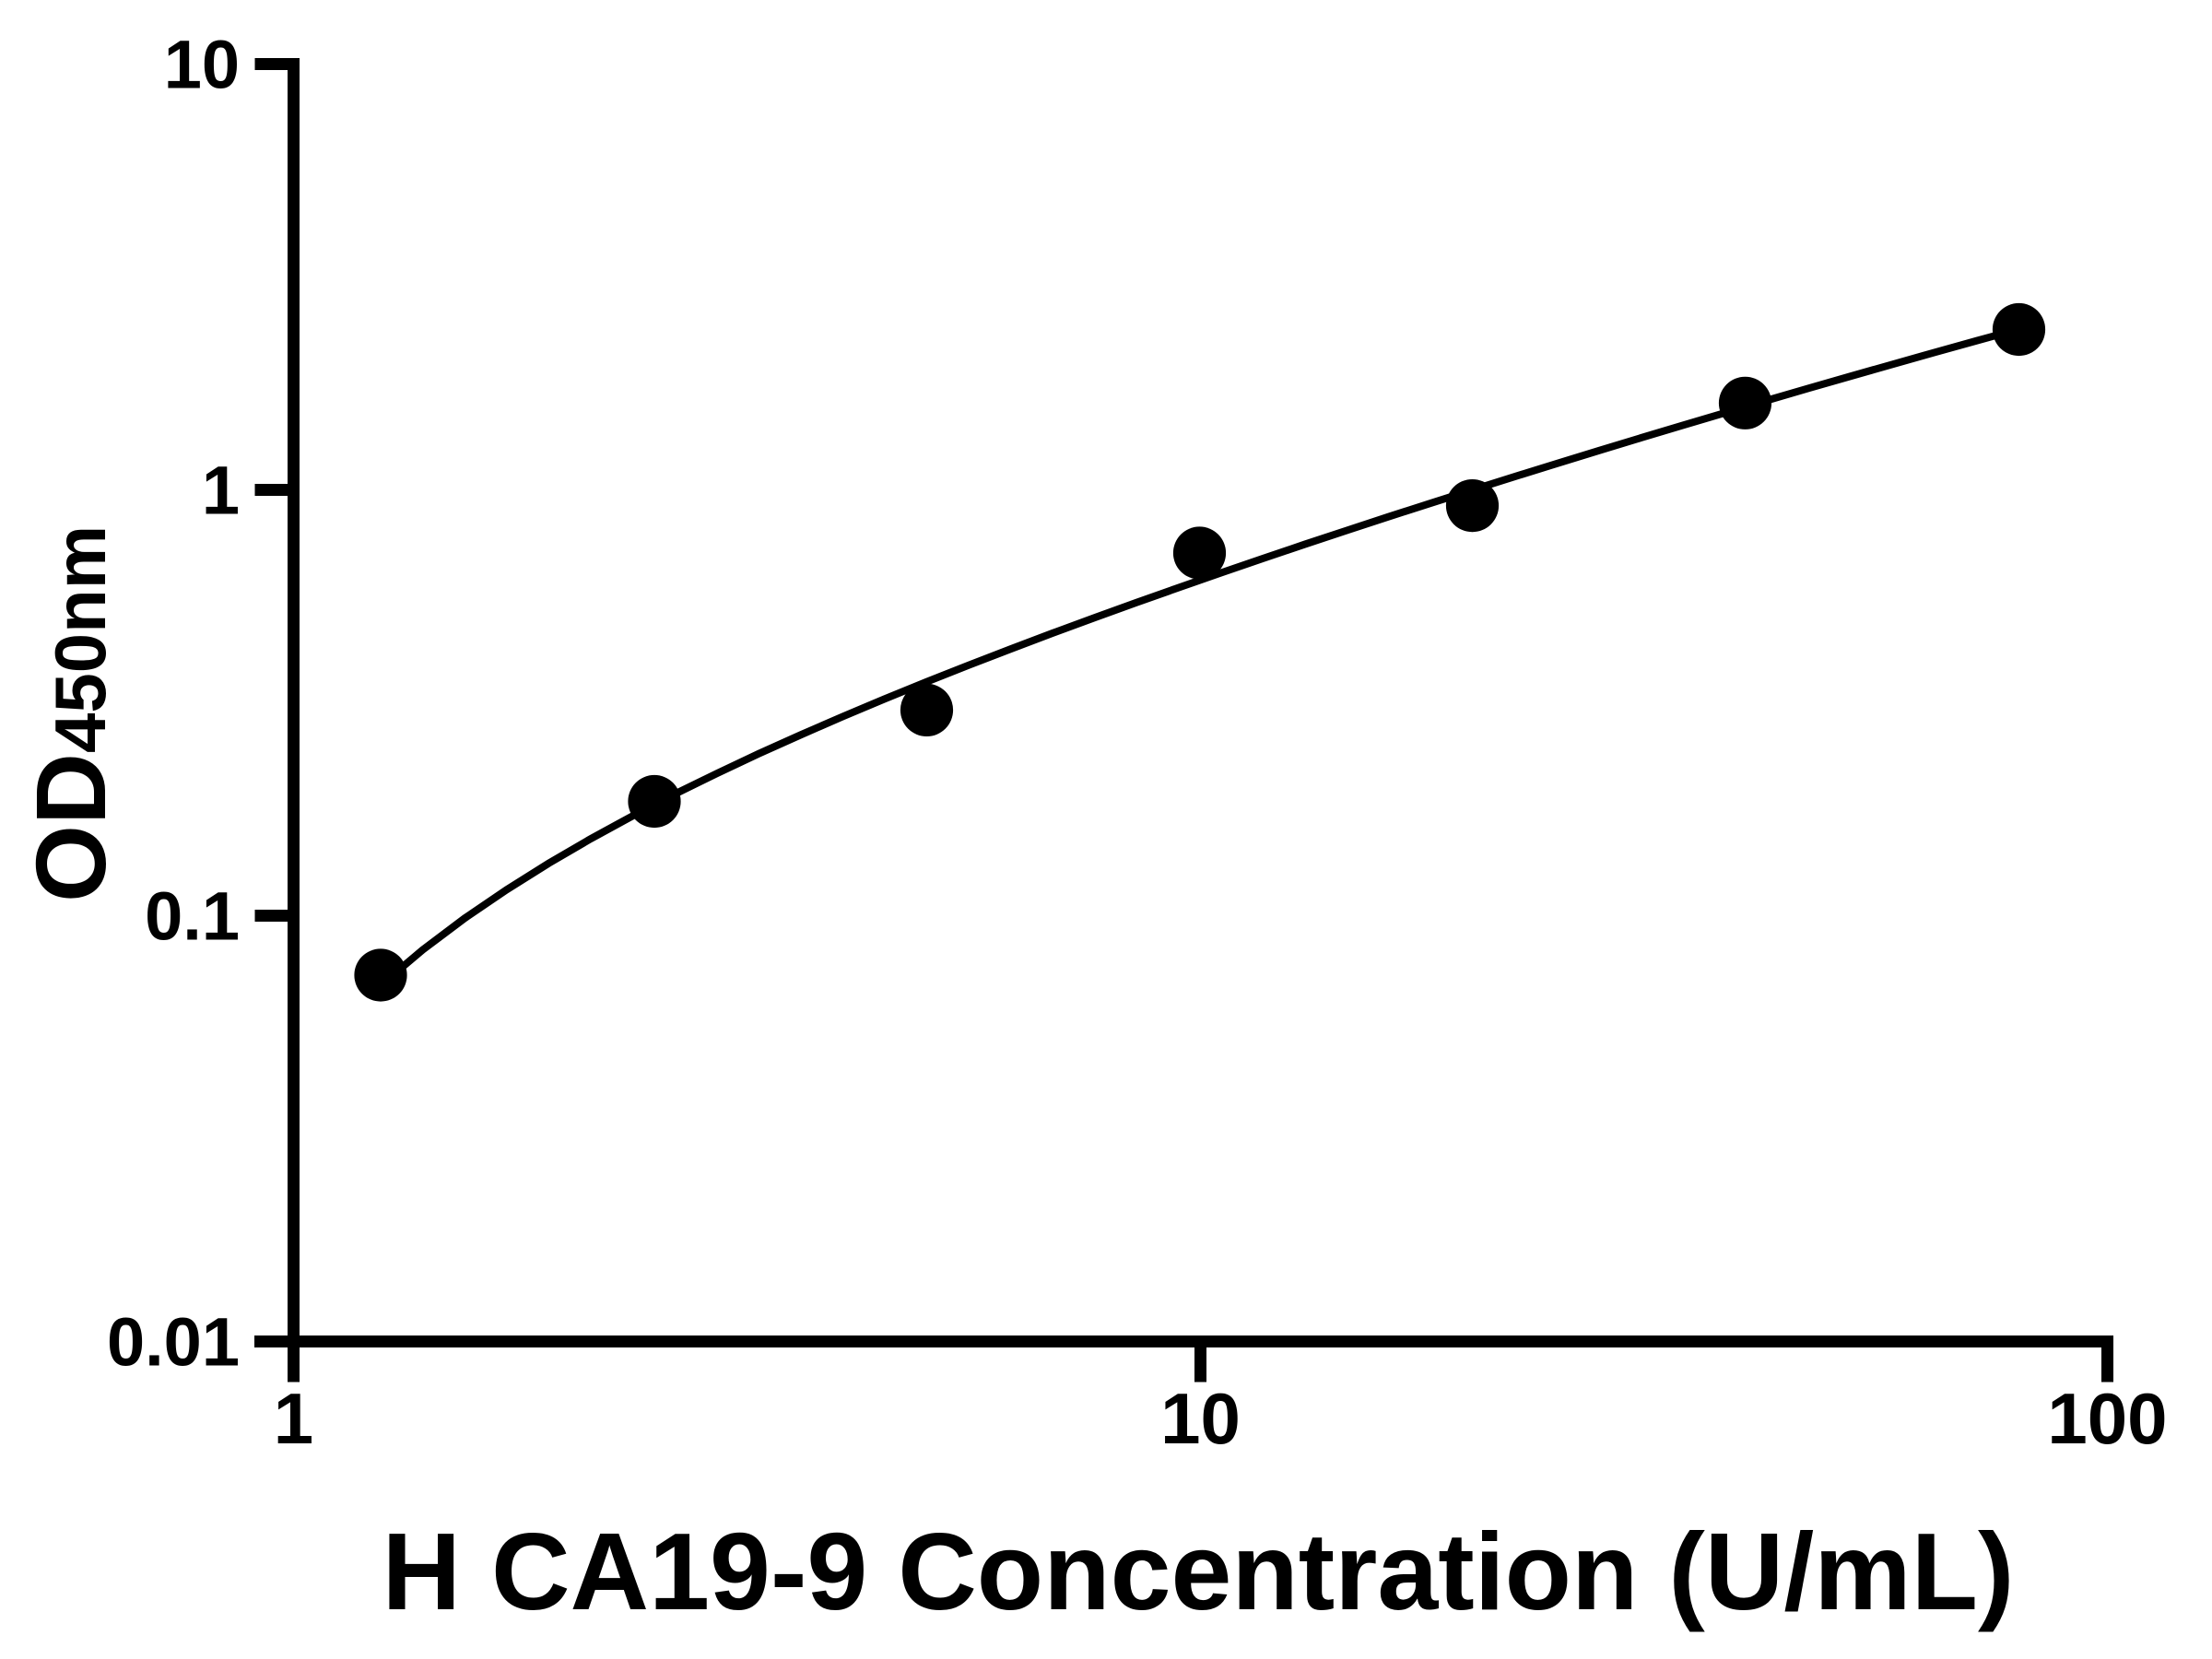  Describe the element at coordinates (1198, 1572) in the screenshot. I see `svg-text: H CA19-9 Concentration (U/mL)` at that location.